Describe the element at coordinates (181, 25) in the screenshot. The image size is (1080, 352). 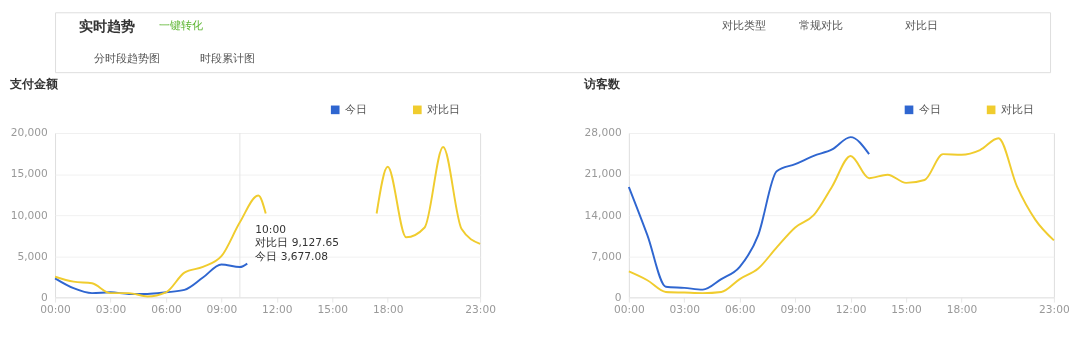
I see `text: 一键转化` at that location.